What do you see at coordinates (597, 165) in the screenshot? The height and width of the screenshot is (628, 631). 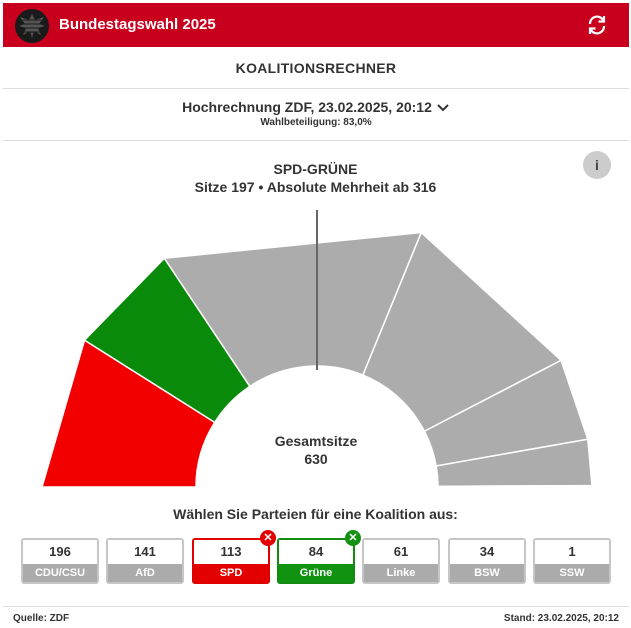 I see `info-button: i` at bounding box center [597, 165].